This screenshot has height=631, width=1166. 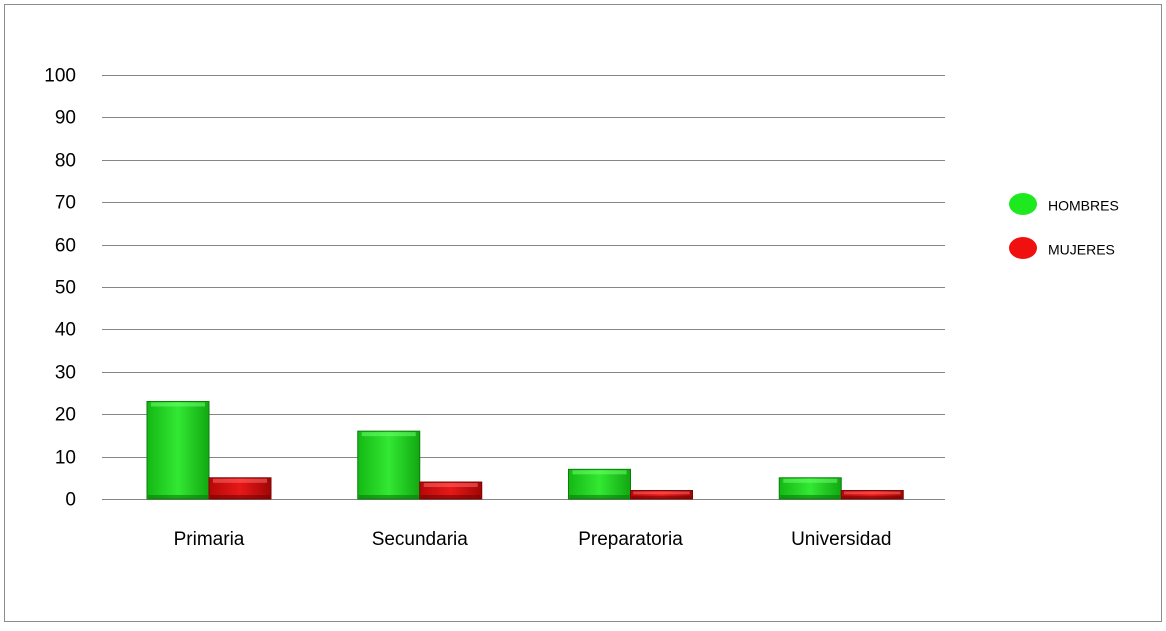 I want to click on legend-item-mujeres: MUJERES, so click(x=1062, y=248).